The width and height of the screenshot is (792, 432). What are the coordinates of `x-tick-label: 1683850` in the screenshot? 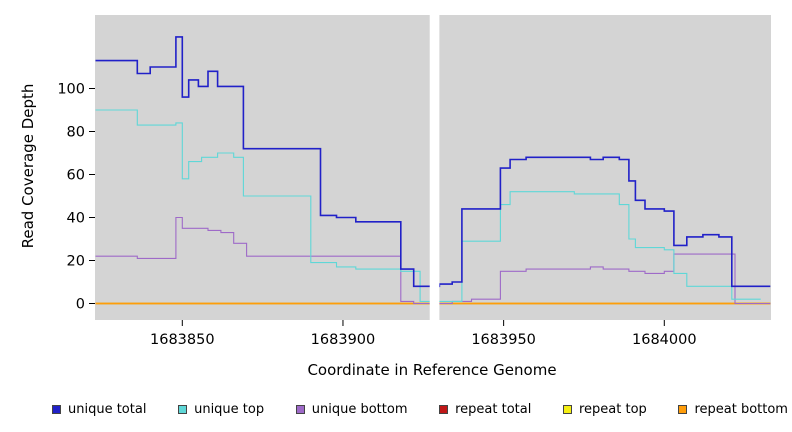 It's located at (182, 340).